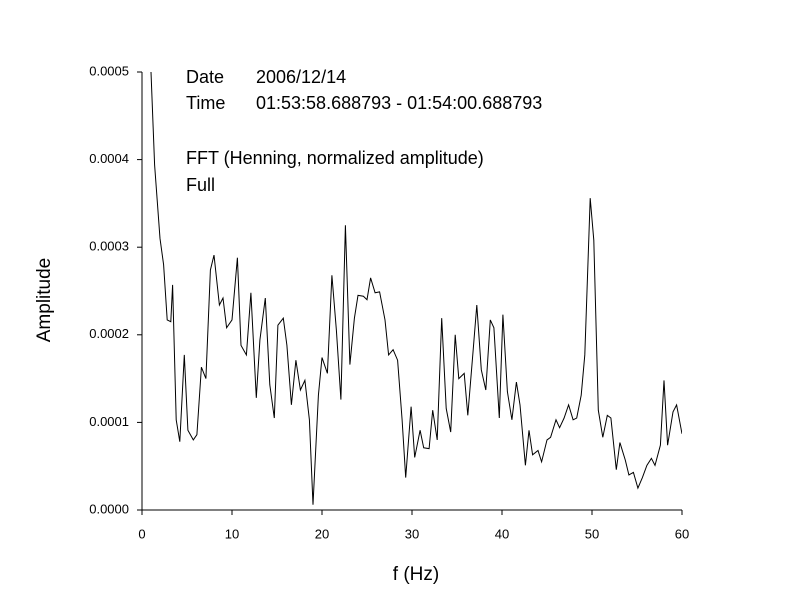 The height and width of the screenshot is (612, 792). Describe the element at coordinates (682, 533) in the screenshot. I see `x-tick-label: 60` at that location.